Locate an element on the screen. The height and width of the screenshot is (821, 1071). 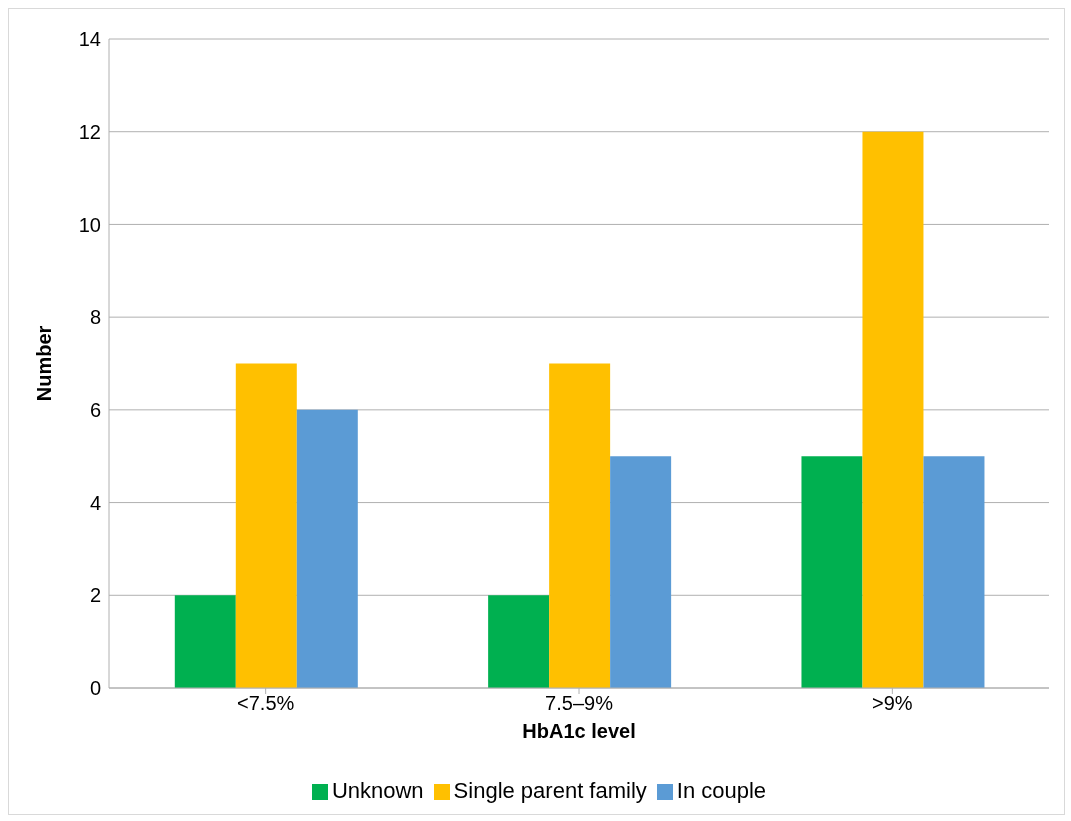
y-tick-label: 4 is located at coordinates (95, 502).